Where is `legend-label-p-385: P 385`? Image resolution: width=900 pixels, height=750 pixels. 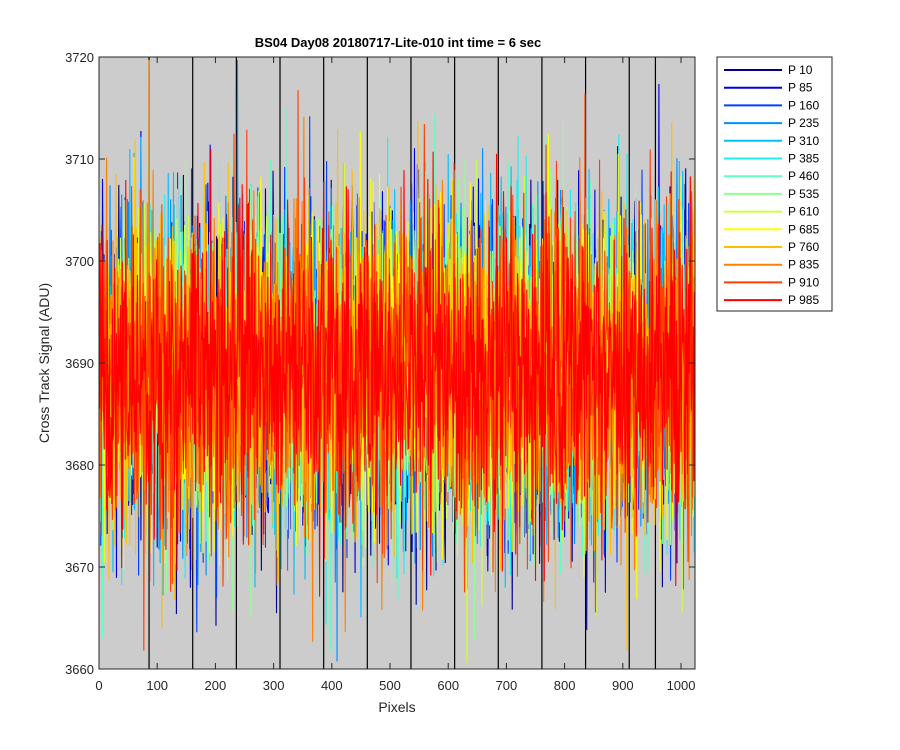
legend-label-p-385: P 385 is located at coordinates (803, 159).